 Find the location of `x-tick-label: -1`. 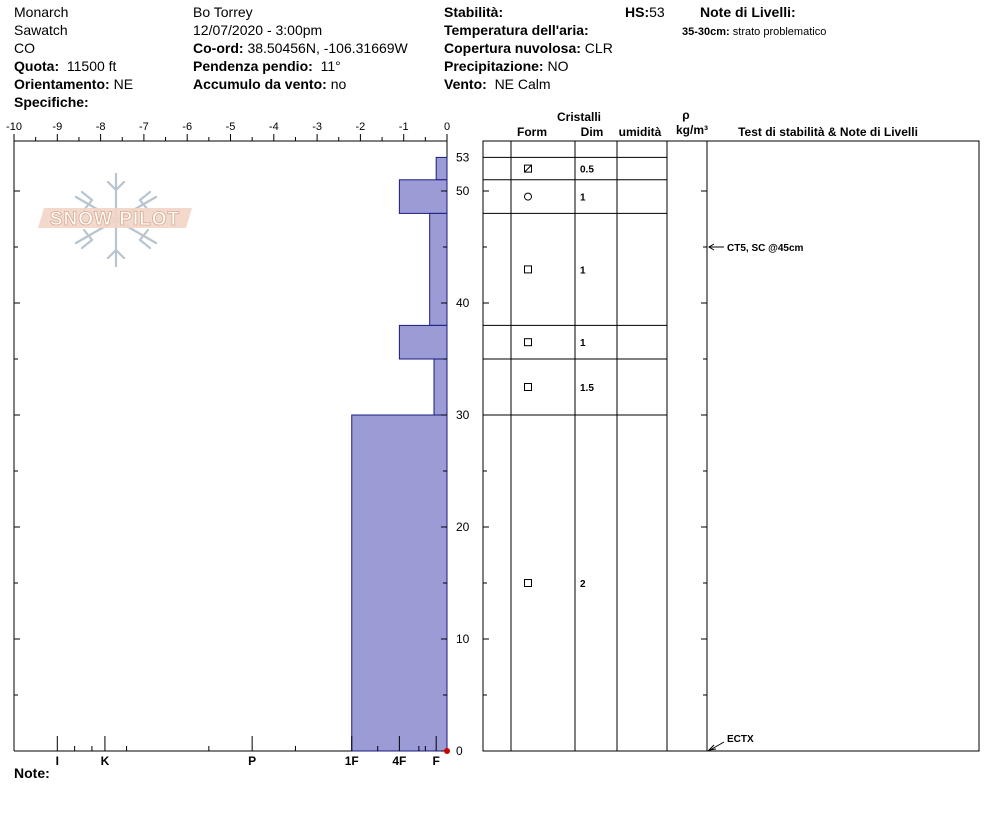

x-tick-label: -1 is located at coordinates (404, 127).